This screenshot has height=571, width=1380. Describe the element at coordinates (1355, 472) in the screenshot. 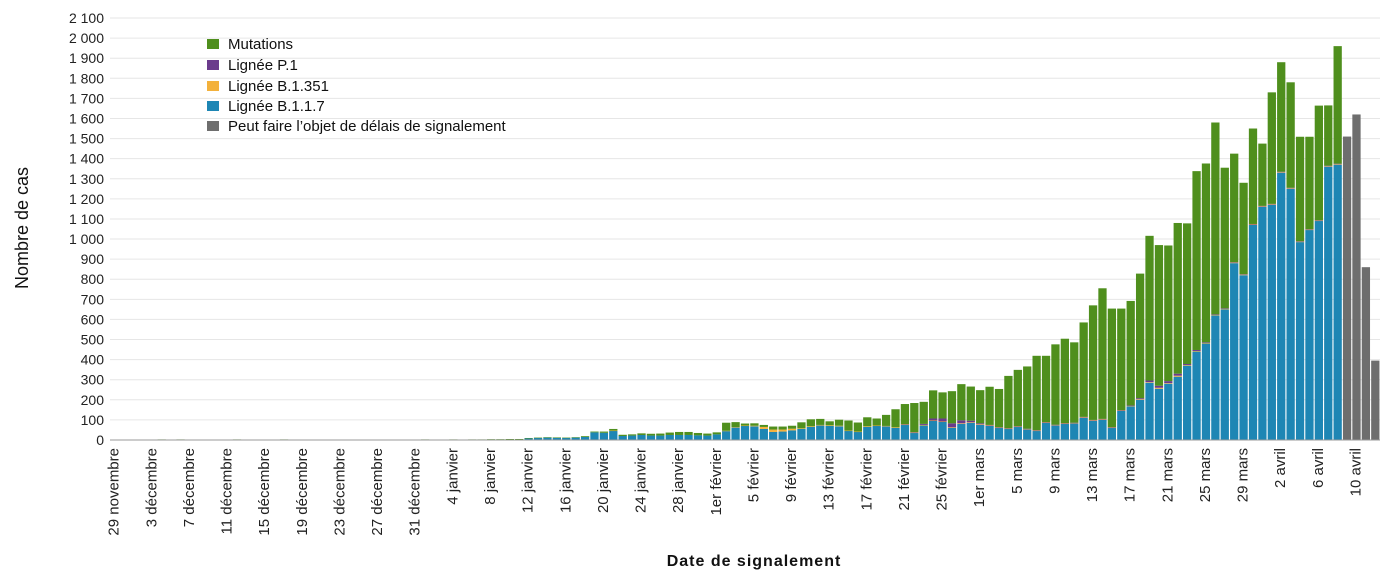

I see `x-tick-label: 10 avril` at that location.